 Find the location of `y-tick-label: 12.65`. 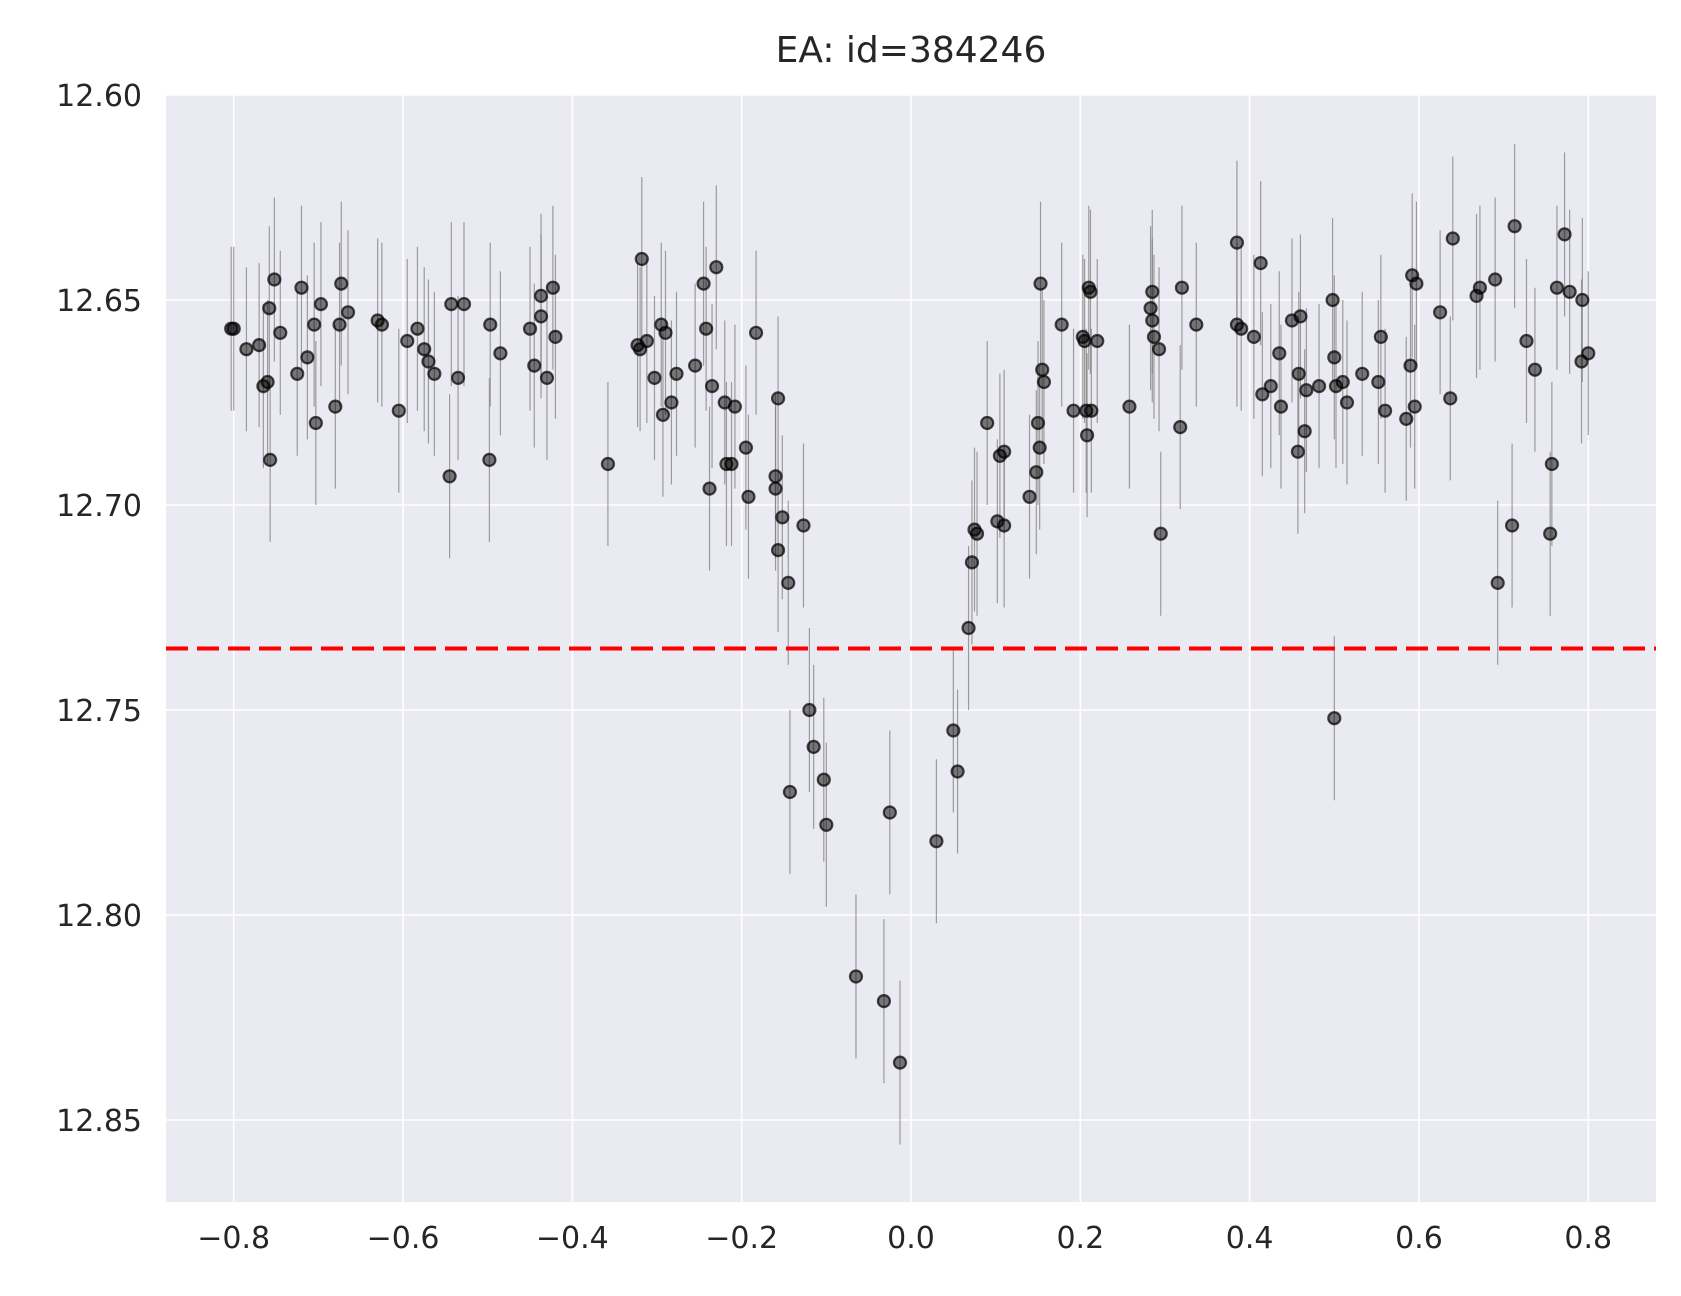

y-tick-label: 12.65 is located at coordinates (99, 301).